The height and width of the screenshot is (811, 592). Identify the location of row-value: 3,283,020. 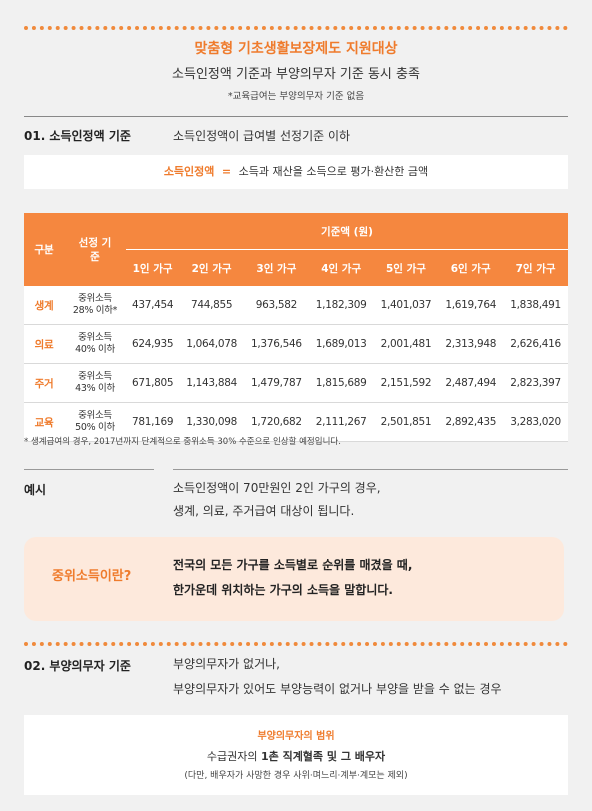
(535, 422).